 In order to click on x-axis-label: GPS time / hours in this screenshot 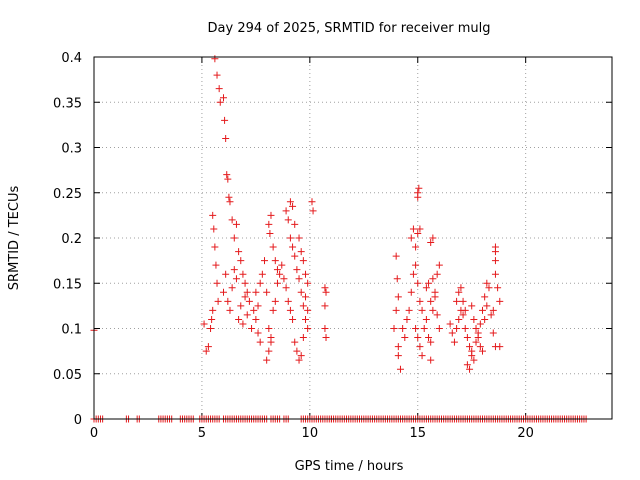, I will do `click(349, 466)`.